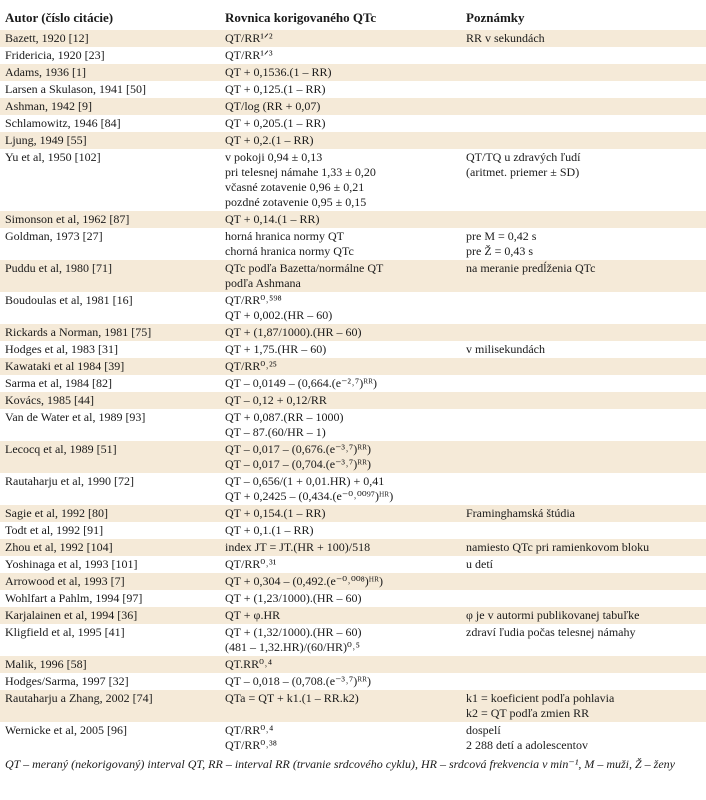 This screenshot has width=706, height=800. Describe the element at coordinates (527, 745) in the screenshot. I see `note-line: 2 288 detí a adolescentov` at that location.